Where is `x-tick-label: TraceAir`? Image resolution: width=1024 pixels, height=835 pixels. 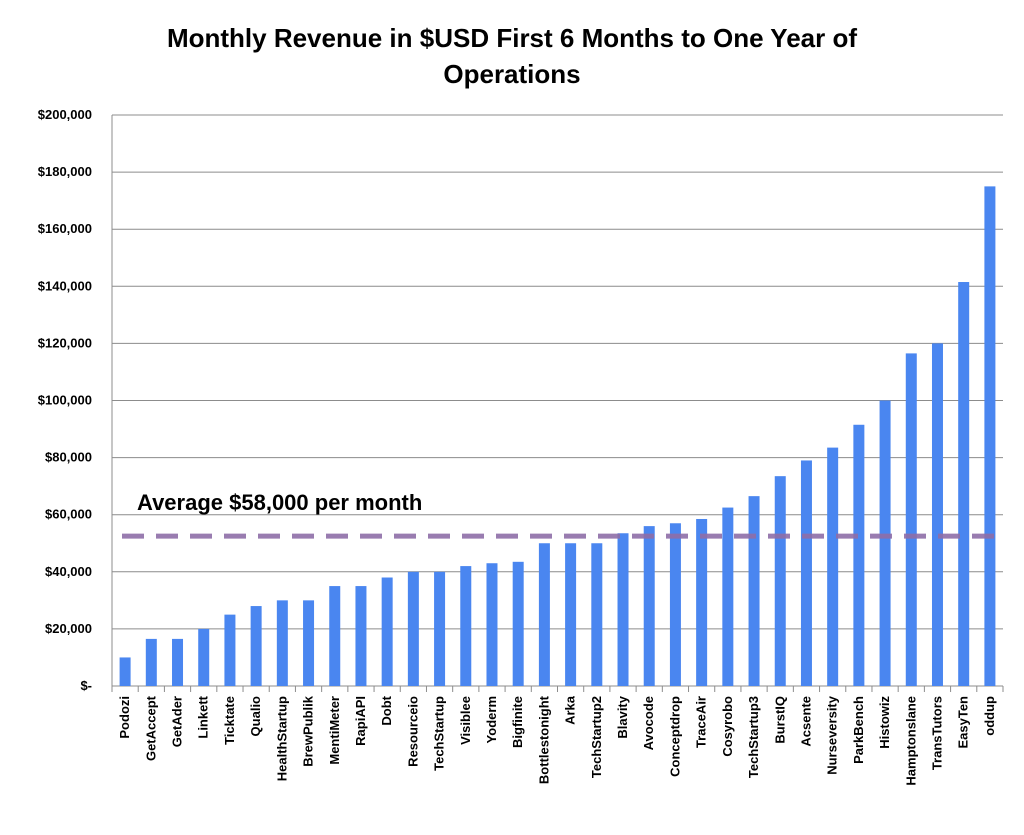
x-tick-label: TraceAir is located at coordinates (701, 722).